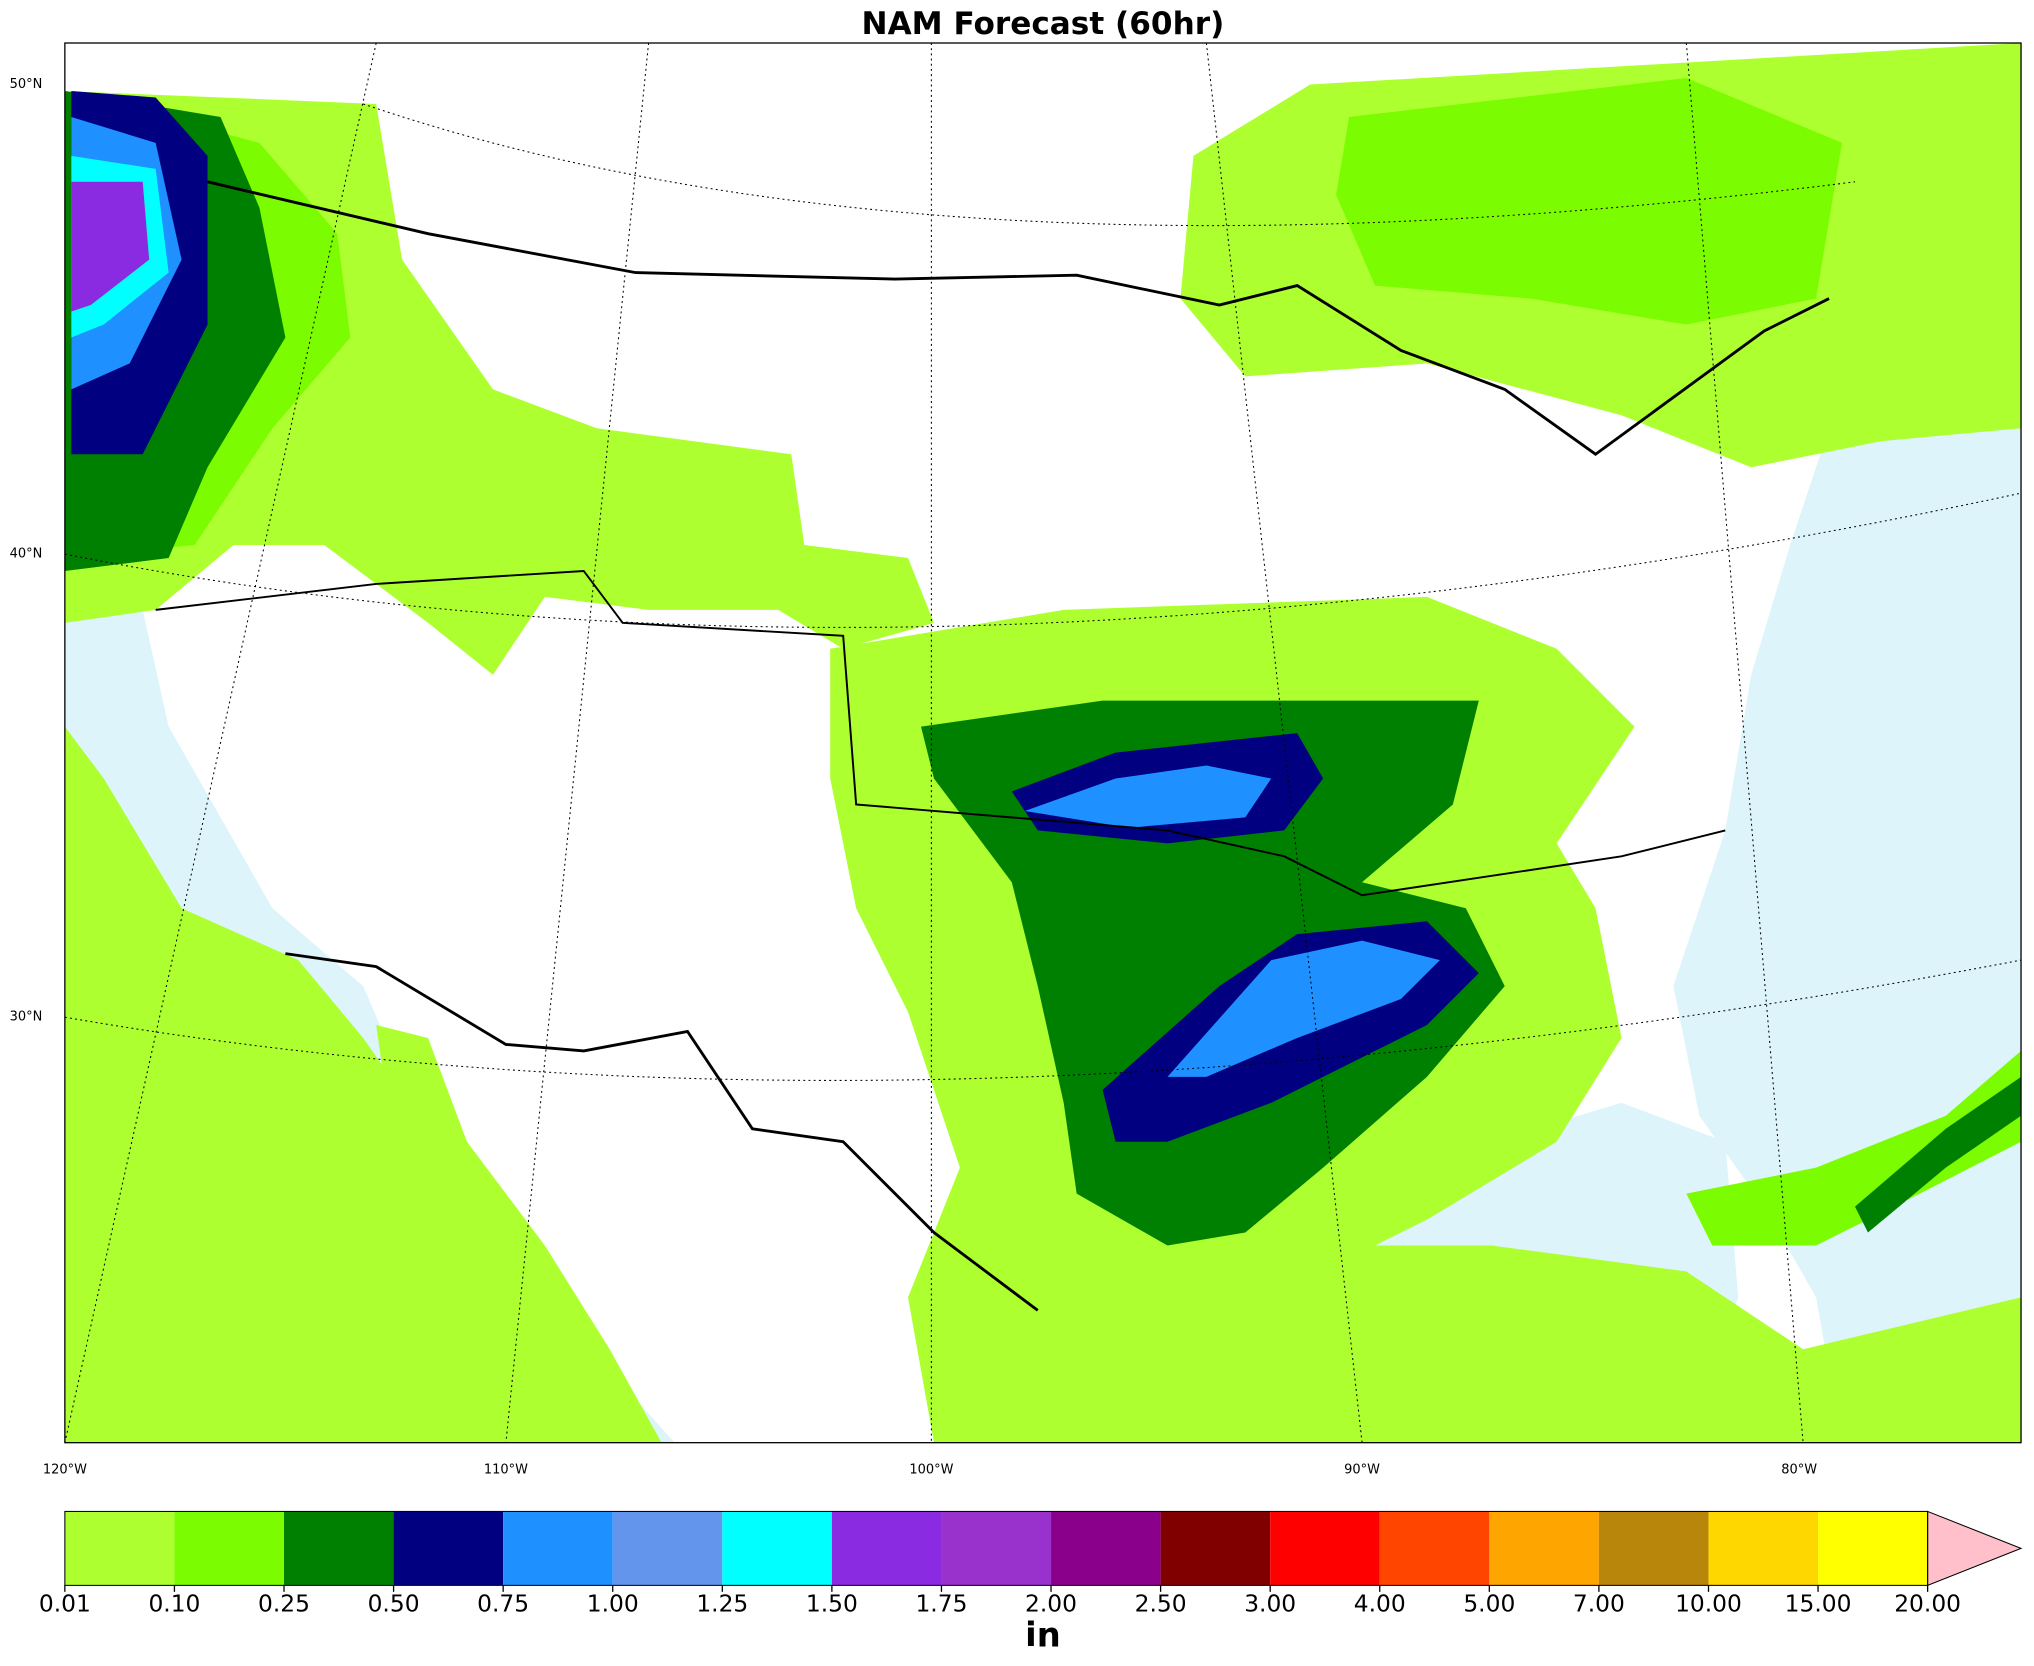 The height and width of the screenshot is (1666, 2034). What do you see at coordinates (65, 1469) in the screenshot?
I see `lon-label: 120°W` at bounding box center [65, 1469].